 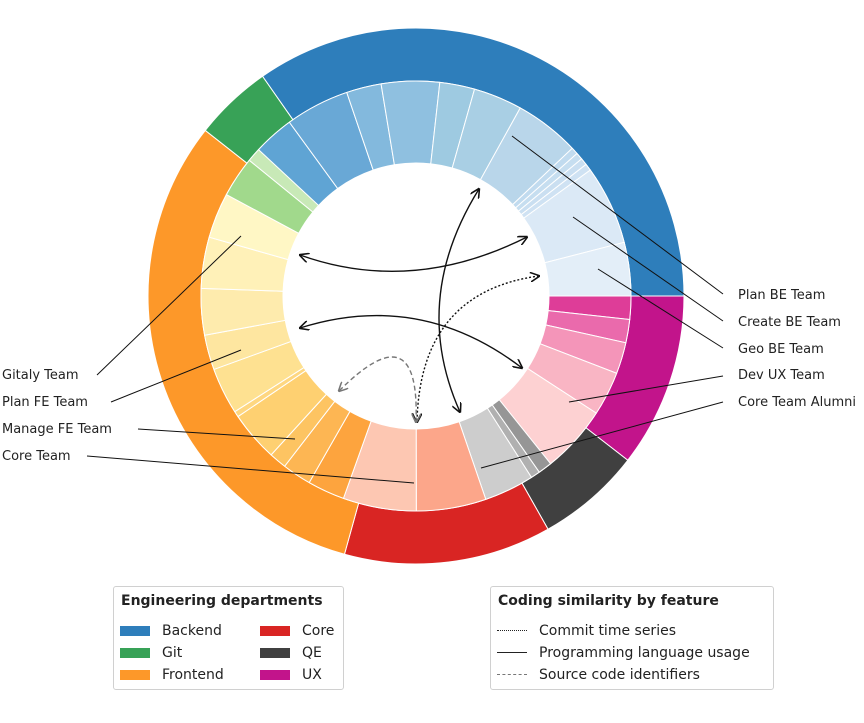 I want to click on solid-arrow-top-horizontal, so click(x=413, y=254).